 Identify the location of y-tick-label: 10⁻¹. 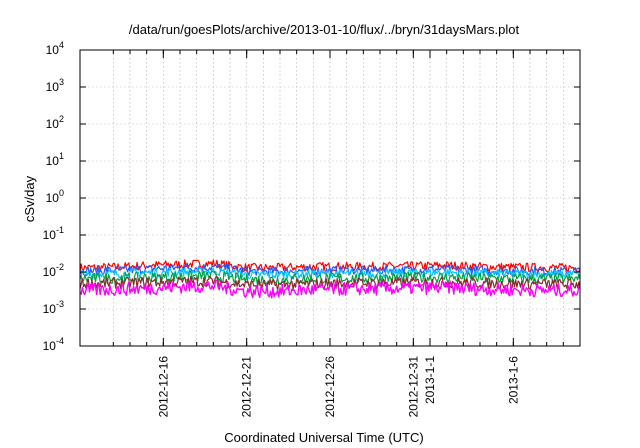
(53, 233).